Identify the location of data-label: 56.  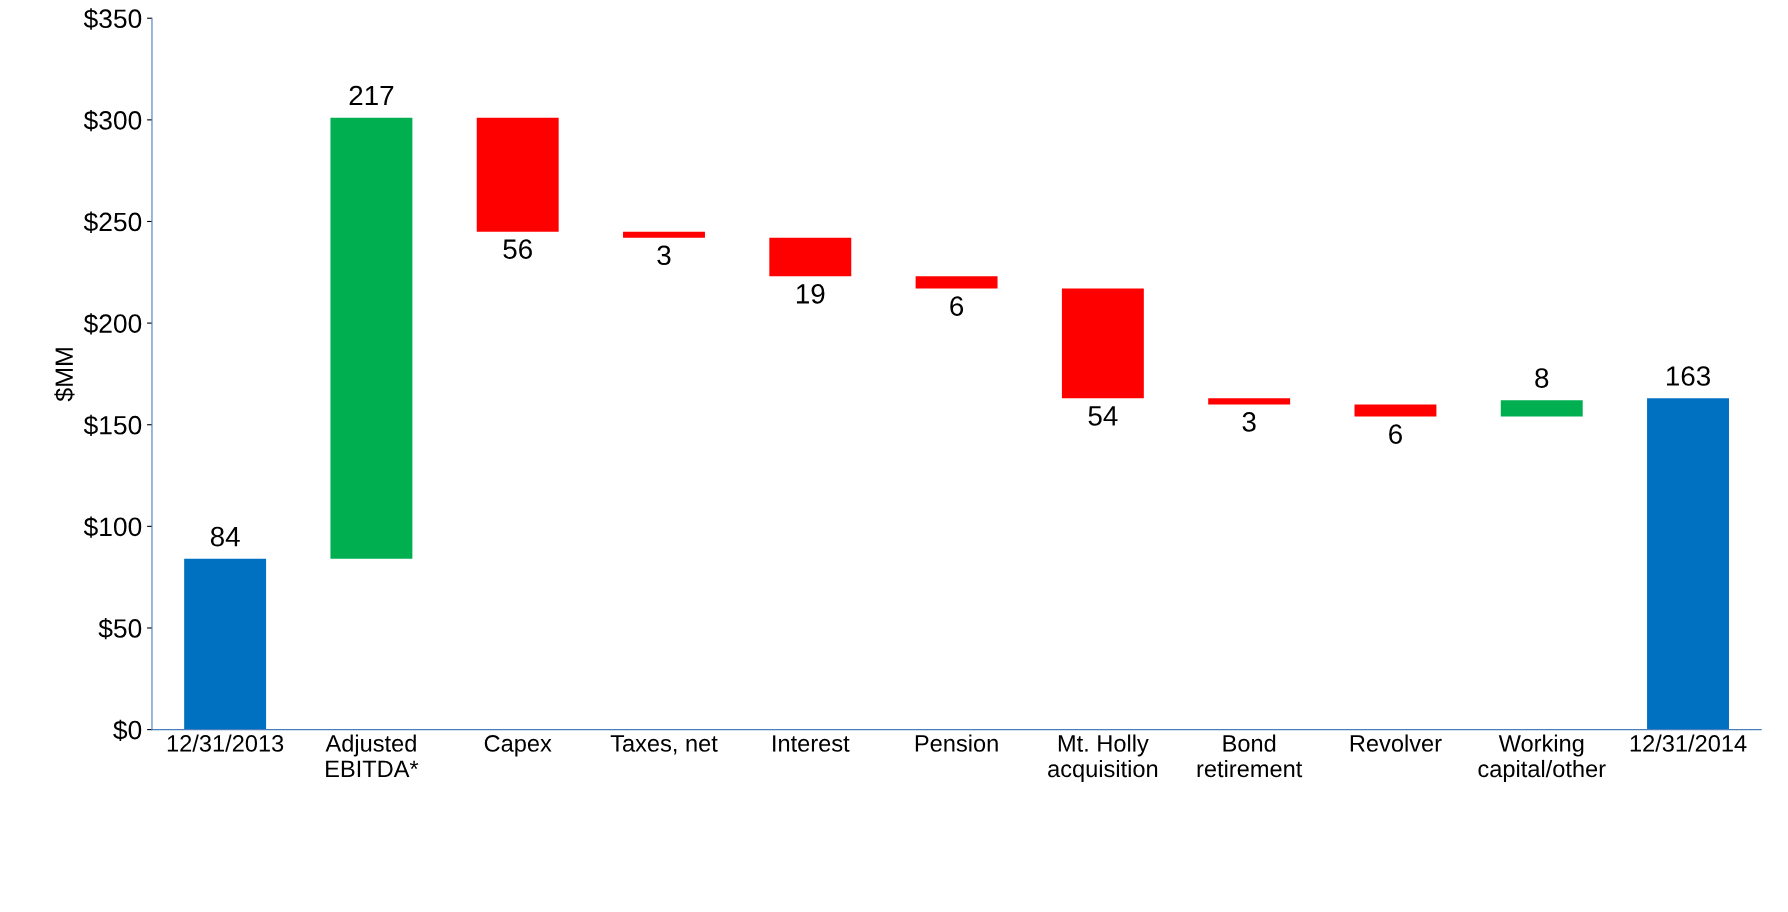
(517, 249).